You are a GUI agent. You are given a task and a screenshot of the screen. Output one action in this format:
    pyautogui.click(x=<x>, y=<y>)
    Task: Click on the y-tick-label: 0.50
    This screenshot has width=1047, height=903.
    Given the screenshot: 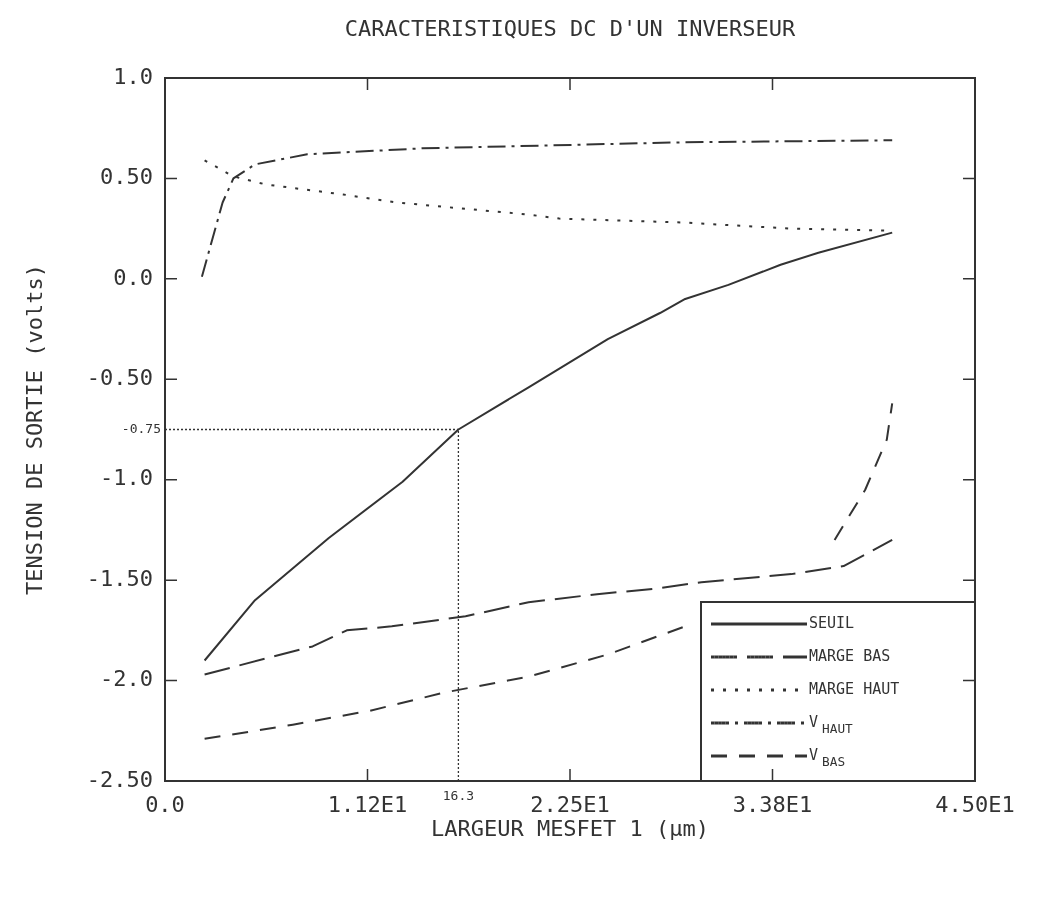 What is the action you would take?
    pyautogui.click(x=126, y=177)
    